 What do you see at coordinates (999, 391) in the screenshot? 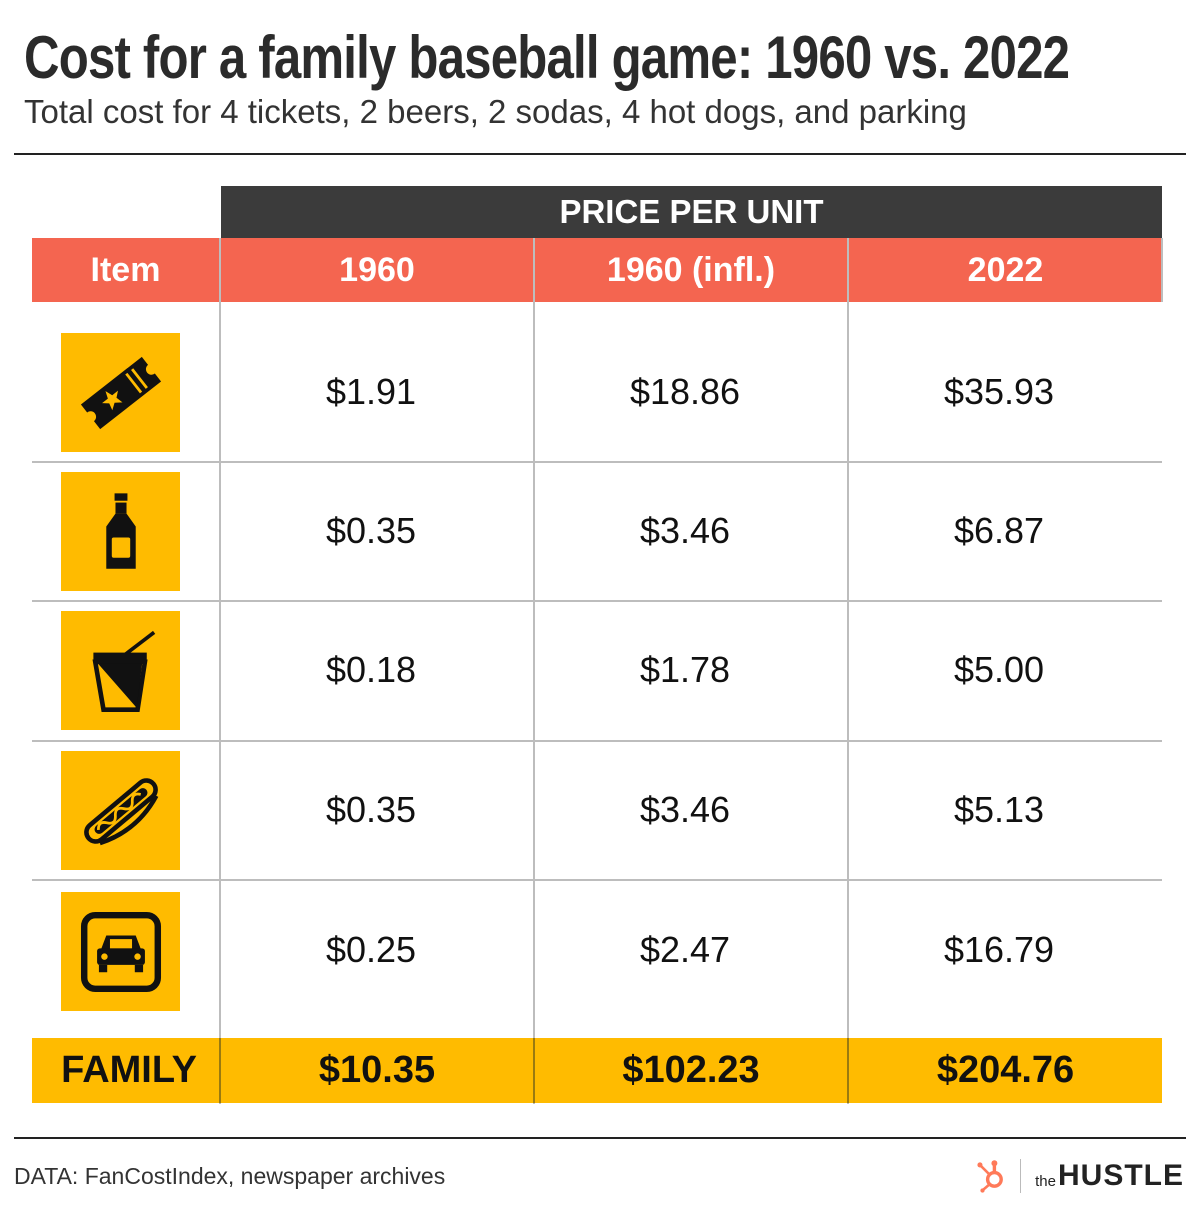
I see `cell-ticket-2022: $35.93` at bounding box center [999, 391].